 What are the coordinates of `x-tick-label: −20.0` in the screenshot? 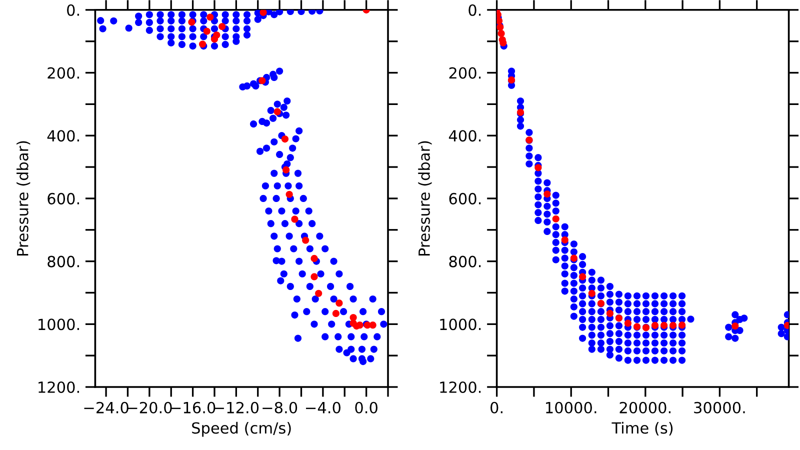 It's located at (150, 408).